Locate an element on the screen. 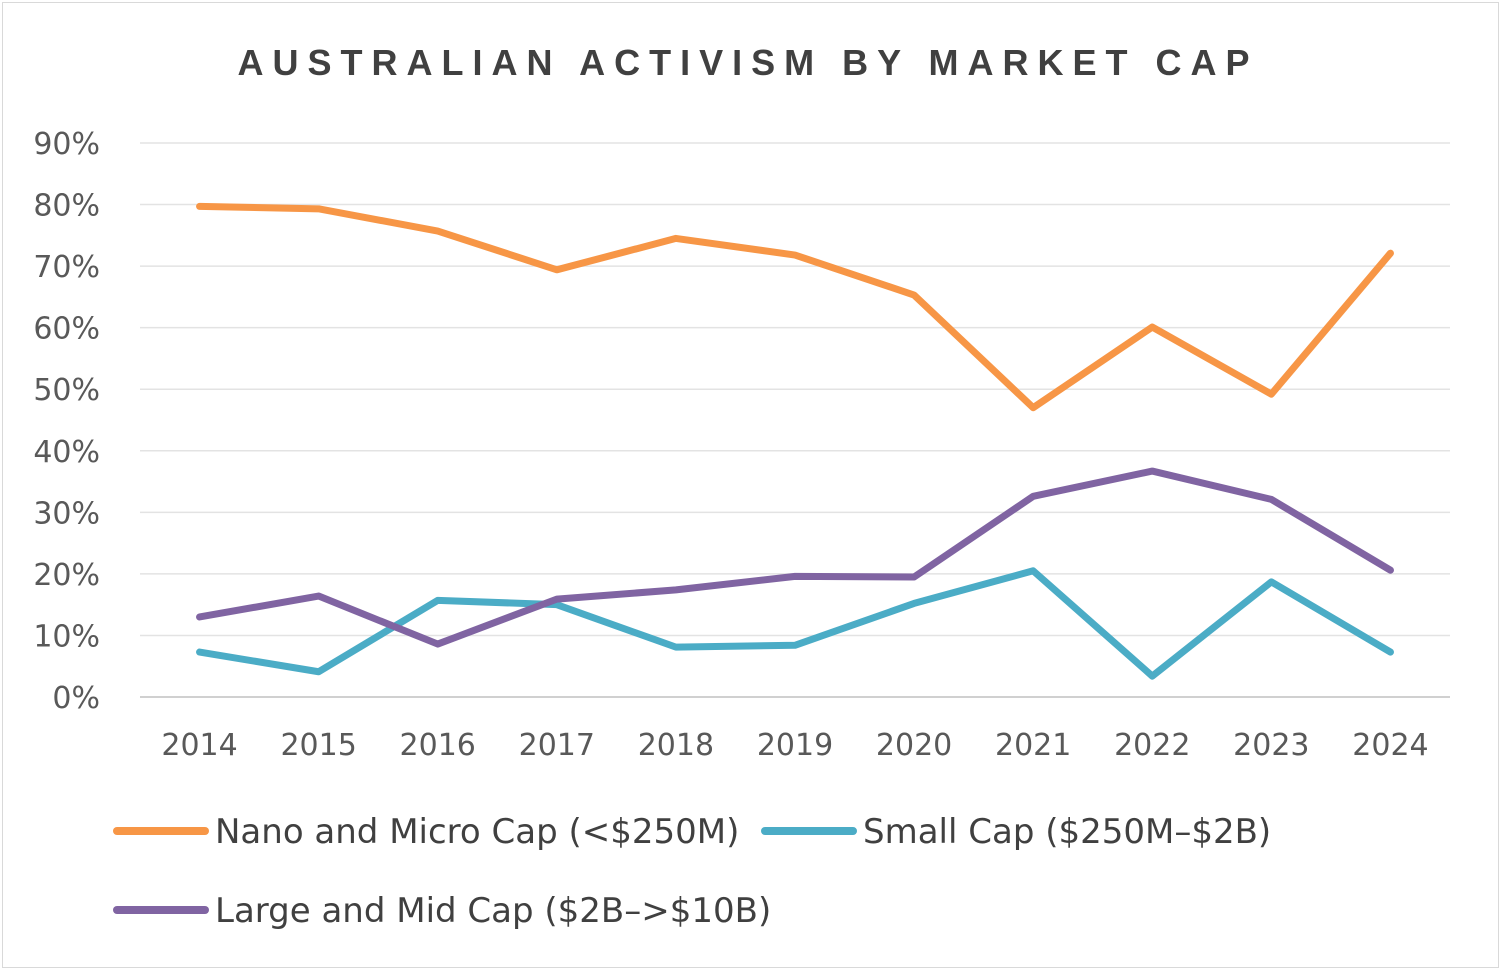  x-tick-label: 2018 is located at coordinates (676, 745).